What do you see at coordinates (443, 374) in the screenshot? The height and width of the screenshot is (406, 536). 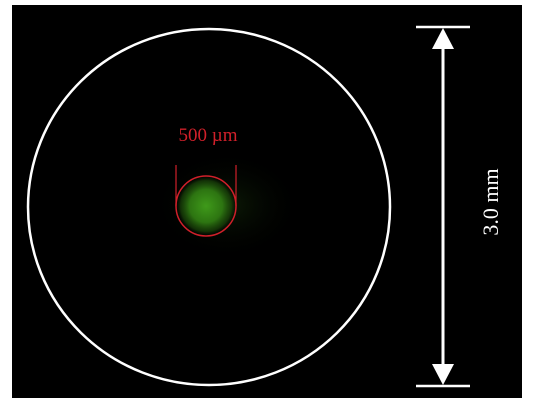 I see `scale-bar-arrow-down` at bounding box center [443, 374].